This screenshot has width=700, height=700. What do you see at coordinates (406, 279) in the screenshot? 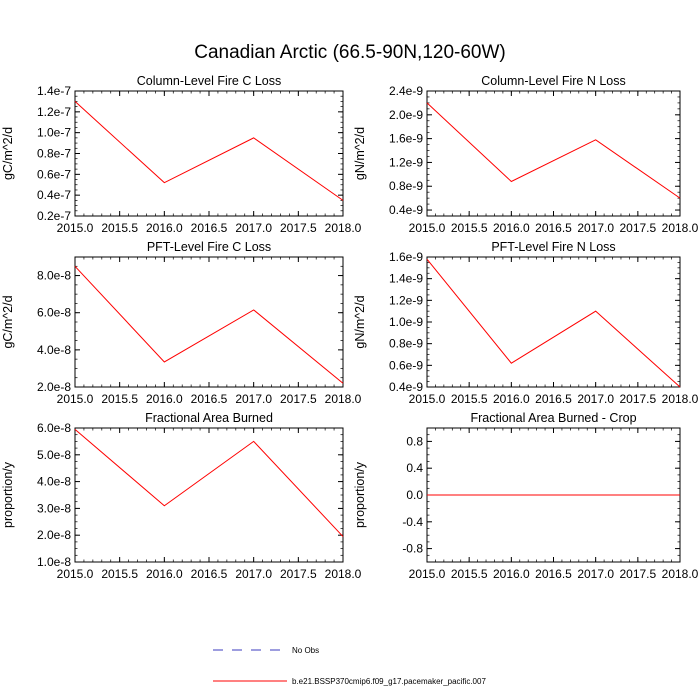
I see `y-tick-label: 1.4e-9` at bounding box center [406, 279].